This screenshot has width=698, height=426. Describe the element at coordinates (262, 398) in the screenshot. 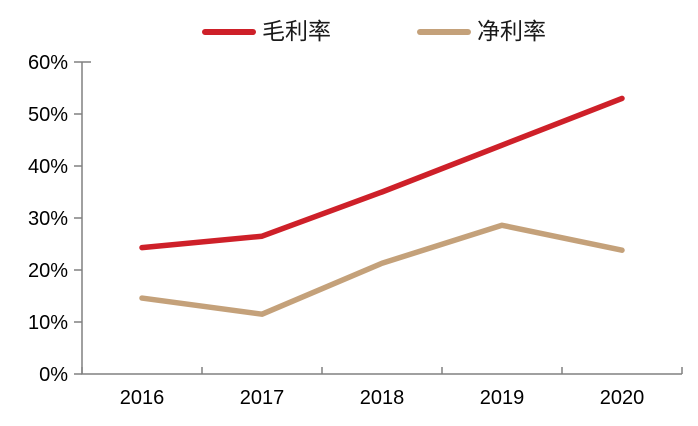

I see `x-axis-label: 2017` at that location.